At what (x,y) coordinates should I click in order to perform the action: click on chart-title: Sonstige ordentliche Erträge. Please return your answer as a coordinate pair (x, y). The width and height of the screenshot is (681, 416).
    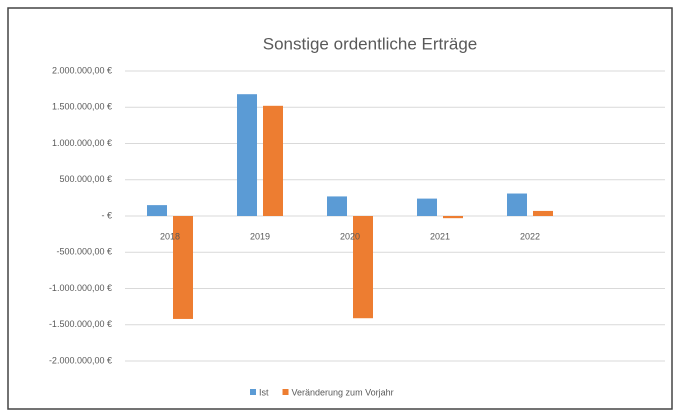
    Looking at the image, I should click on (370, 43).